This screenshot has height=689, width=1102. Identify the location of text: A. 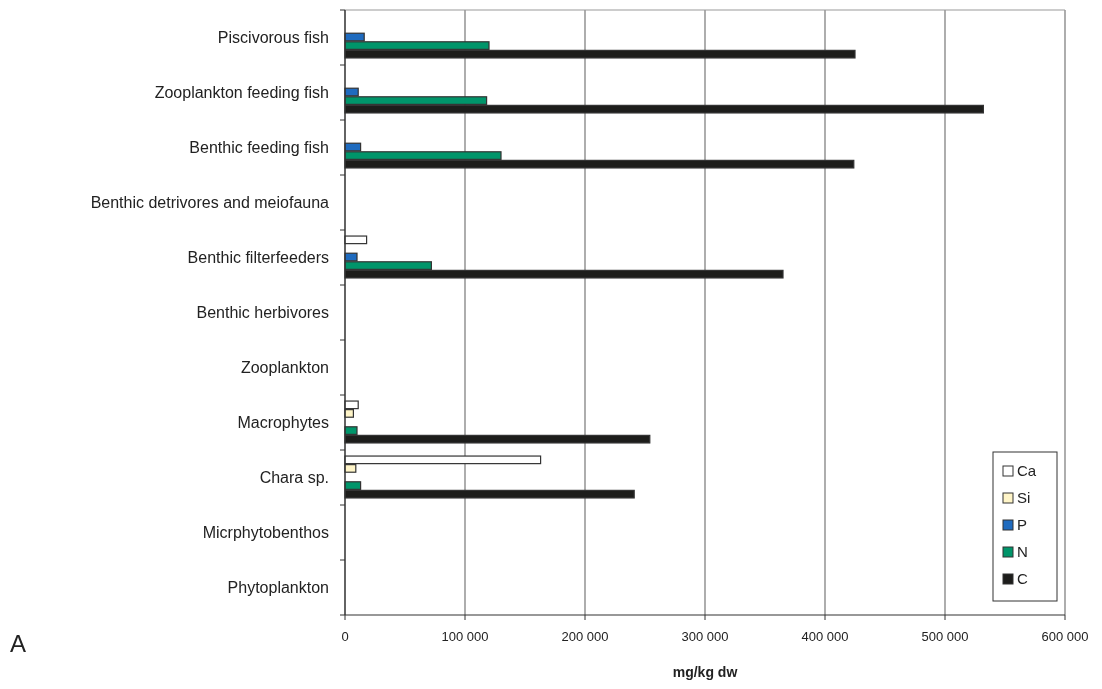
(18, 644).